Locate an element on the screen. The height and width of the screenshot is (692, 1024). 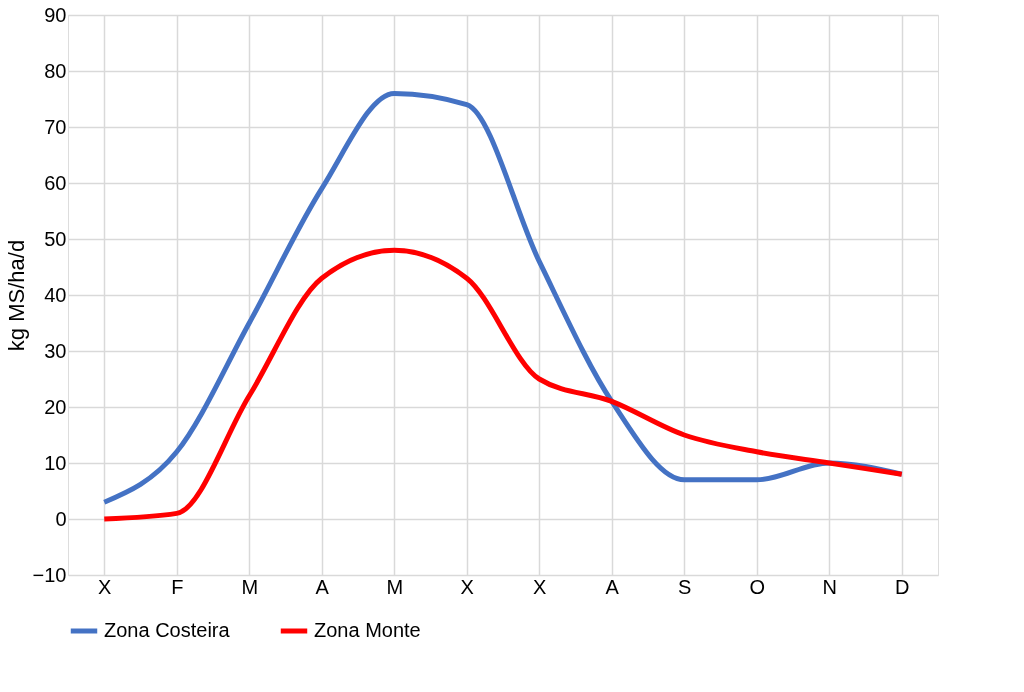
x-tick-label: F is located at coordinates (177, 586).